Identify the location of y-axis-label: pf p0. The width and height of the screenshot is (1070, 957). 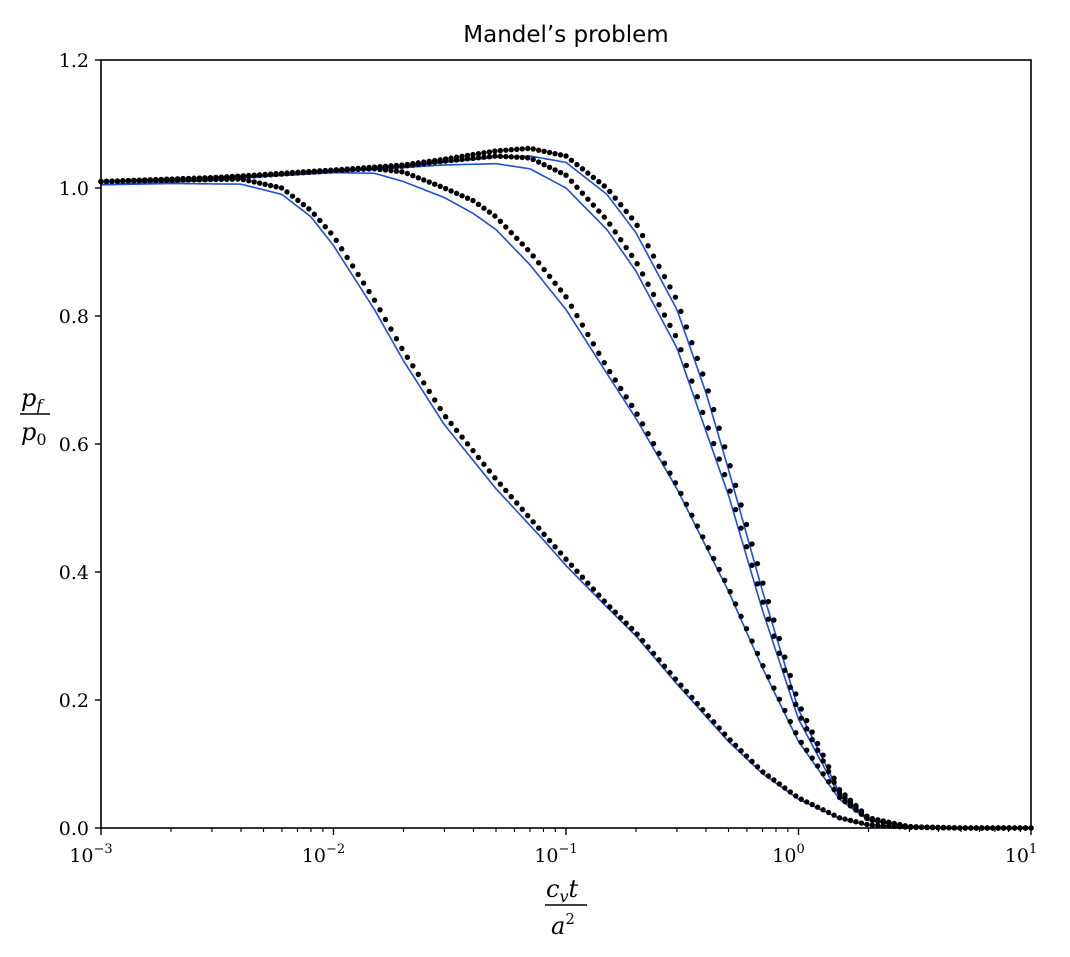
(35, 416).